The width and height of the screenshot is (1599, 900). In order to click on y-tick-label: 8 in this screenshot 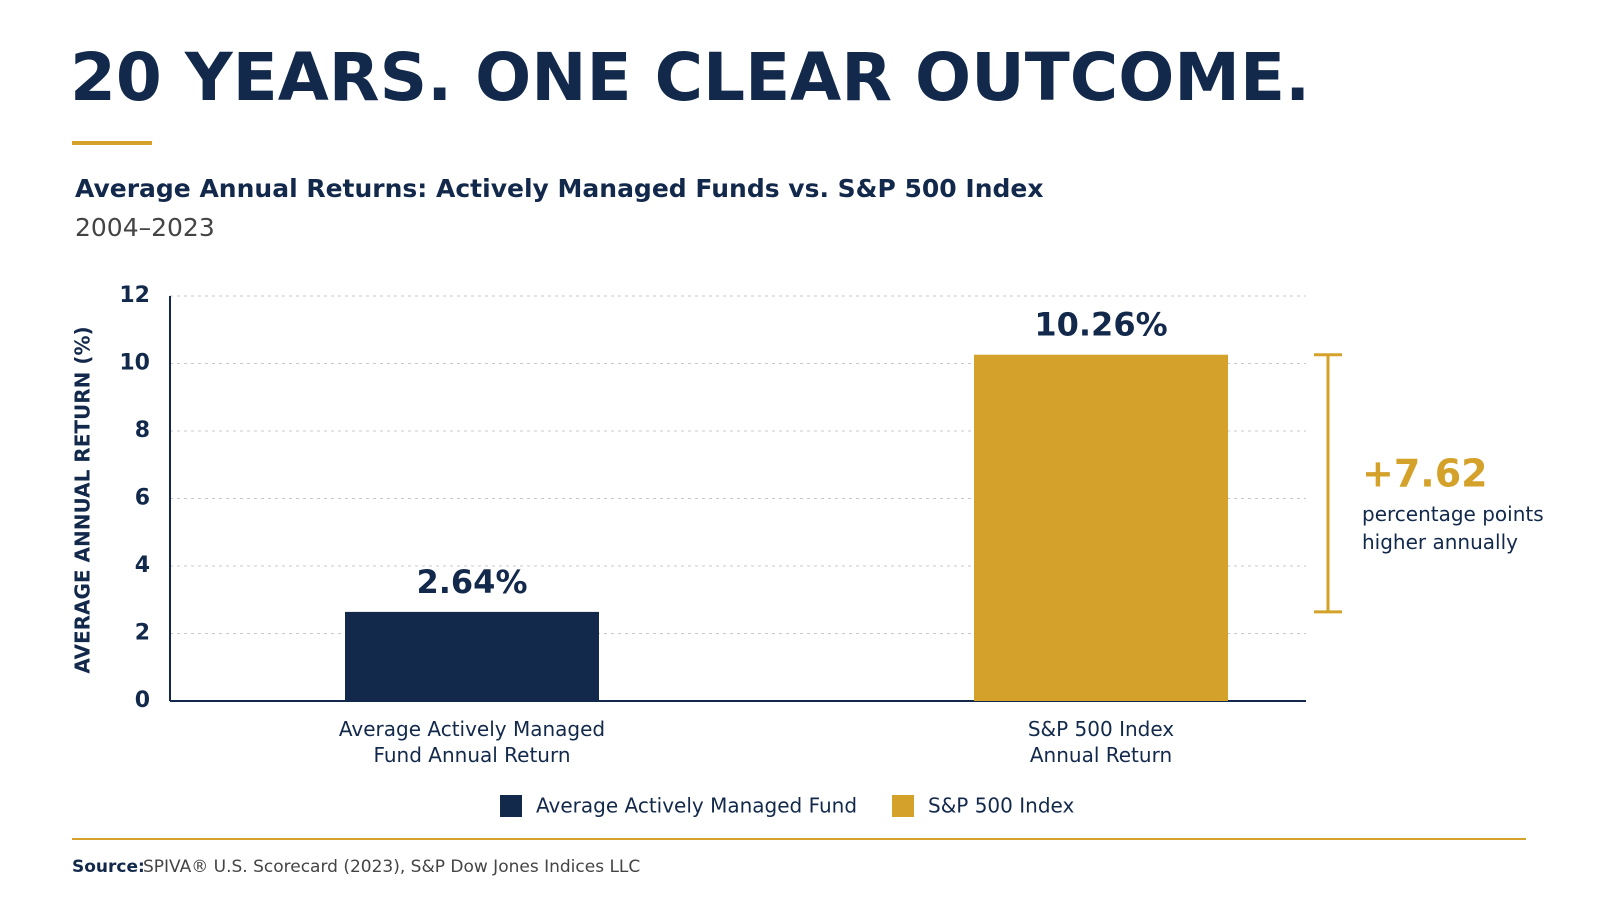, I will do `click(142, 430)`.